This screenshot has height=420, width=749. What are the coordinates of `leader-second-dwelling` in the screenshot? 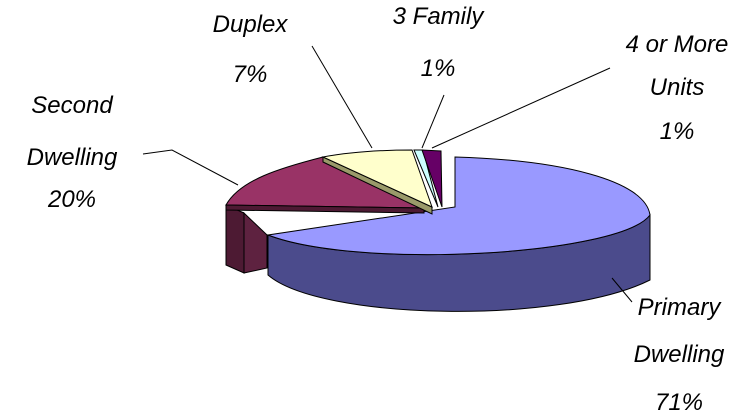 It's located at (190, 167).